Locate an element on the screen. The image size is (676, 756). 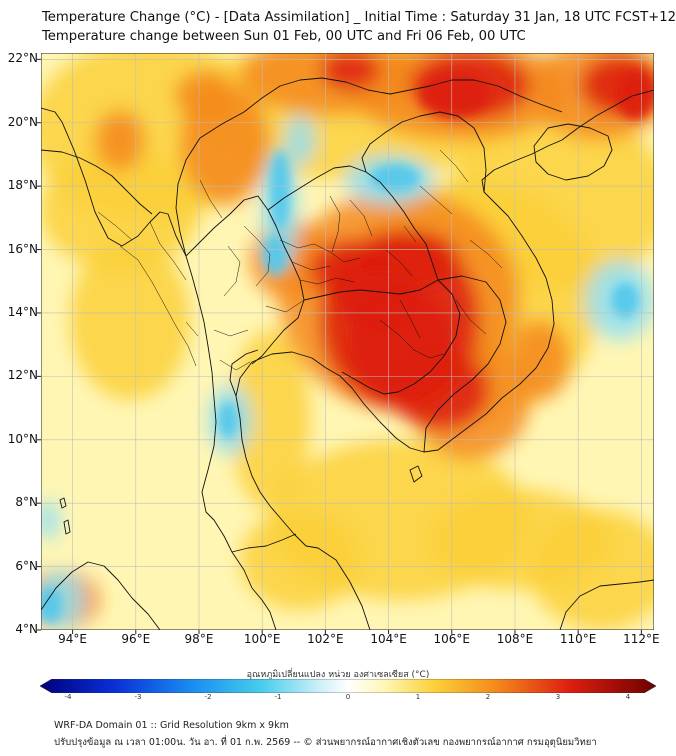
sumatra-tip is located at coordinates (101, 595).